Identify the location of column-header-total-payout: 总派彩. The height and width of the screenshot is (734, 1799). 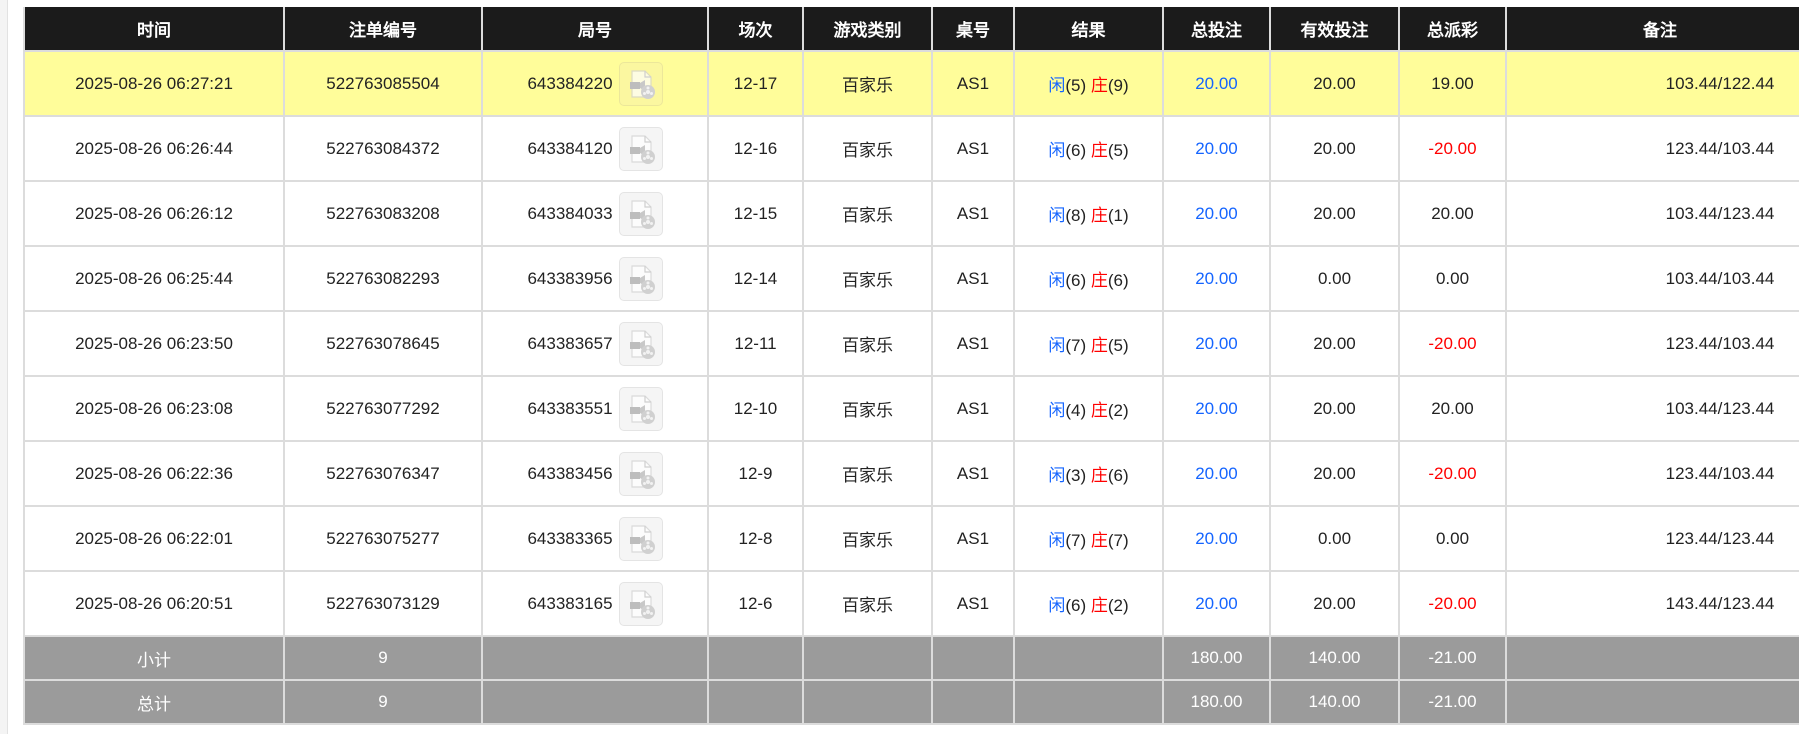
(1452, 29).